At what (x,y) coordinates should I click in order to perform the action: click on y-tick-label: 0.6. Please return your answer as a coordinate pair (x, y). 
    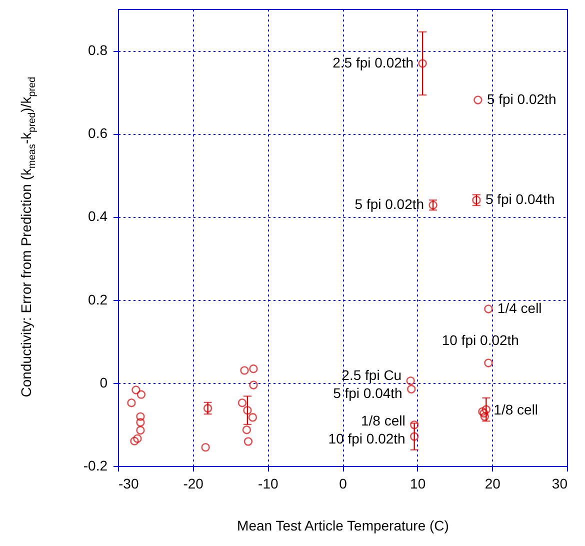
    Looking at the image, I should click on (98, 133).